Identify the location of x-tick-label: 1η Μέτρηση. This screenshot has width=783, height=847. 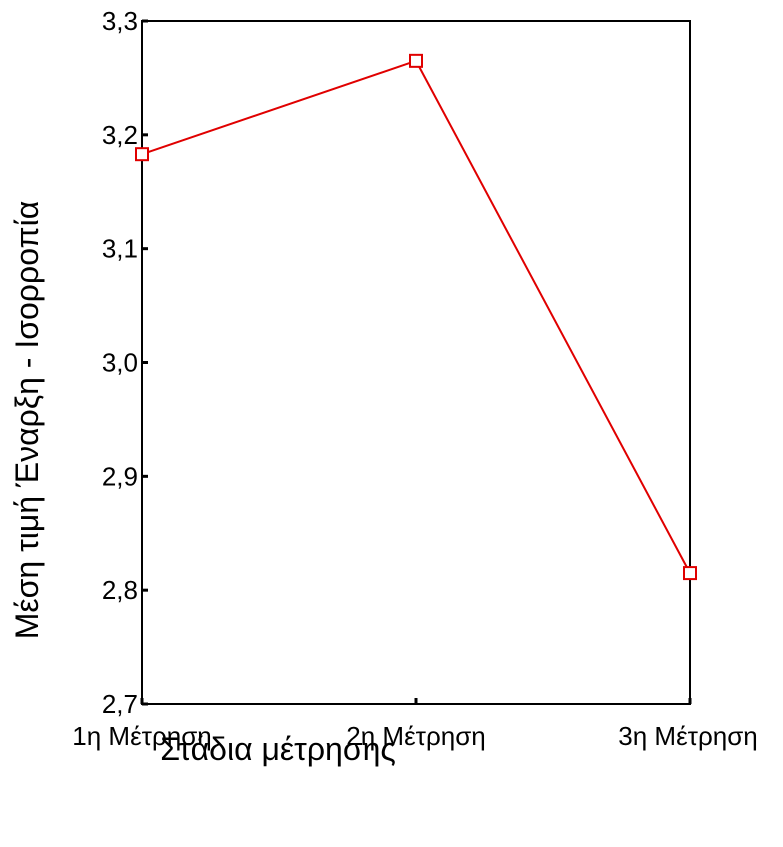
(141, 736).